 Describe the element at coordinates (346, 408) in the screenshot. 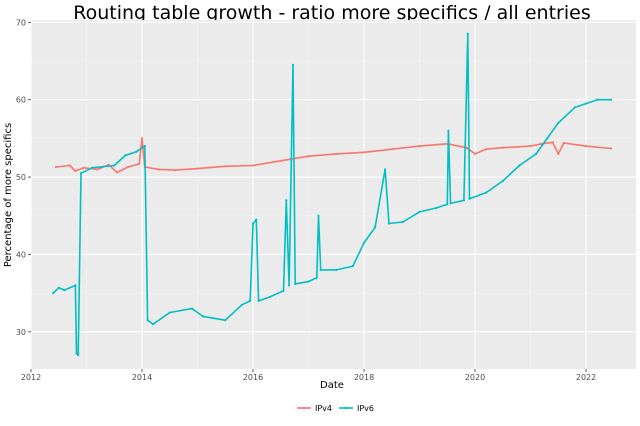

I see `legend-key-point-ipv6` at that location.